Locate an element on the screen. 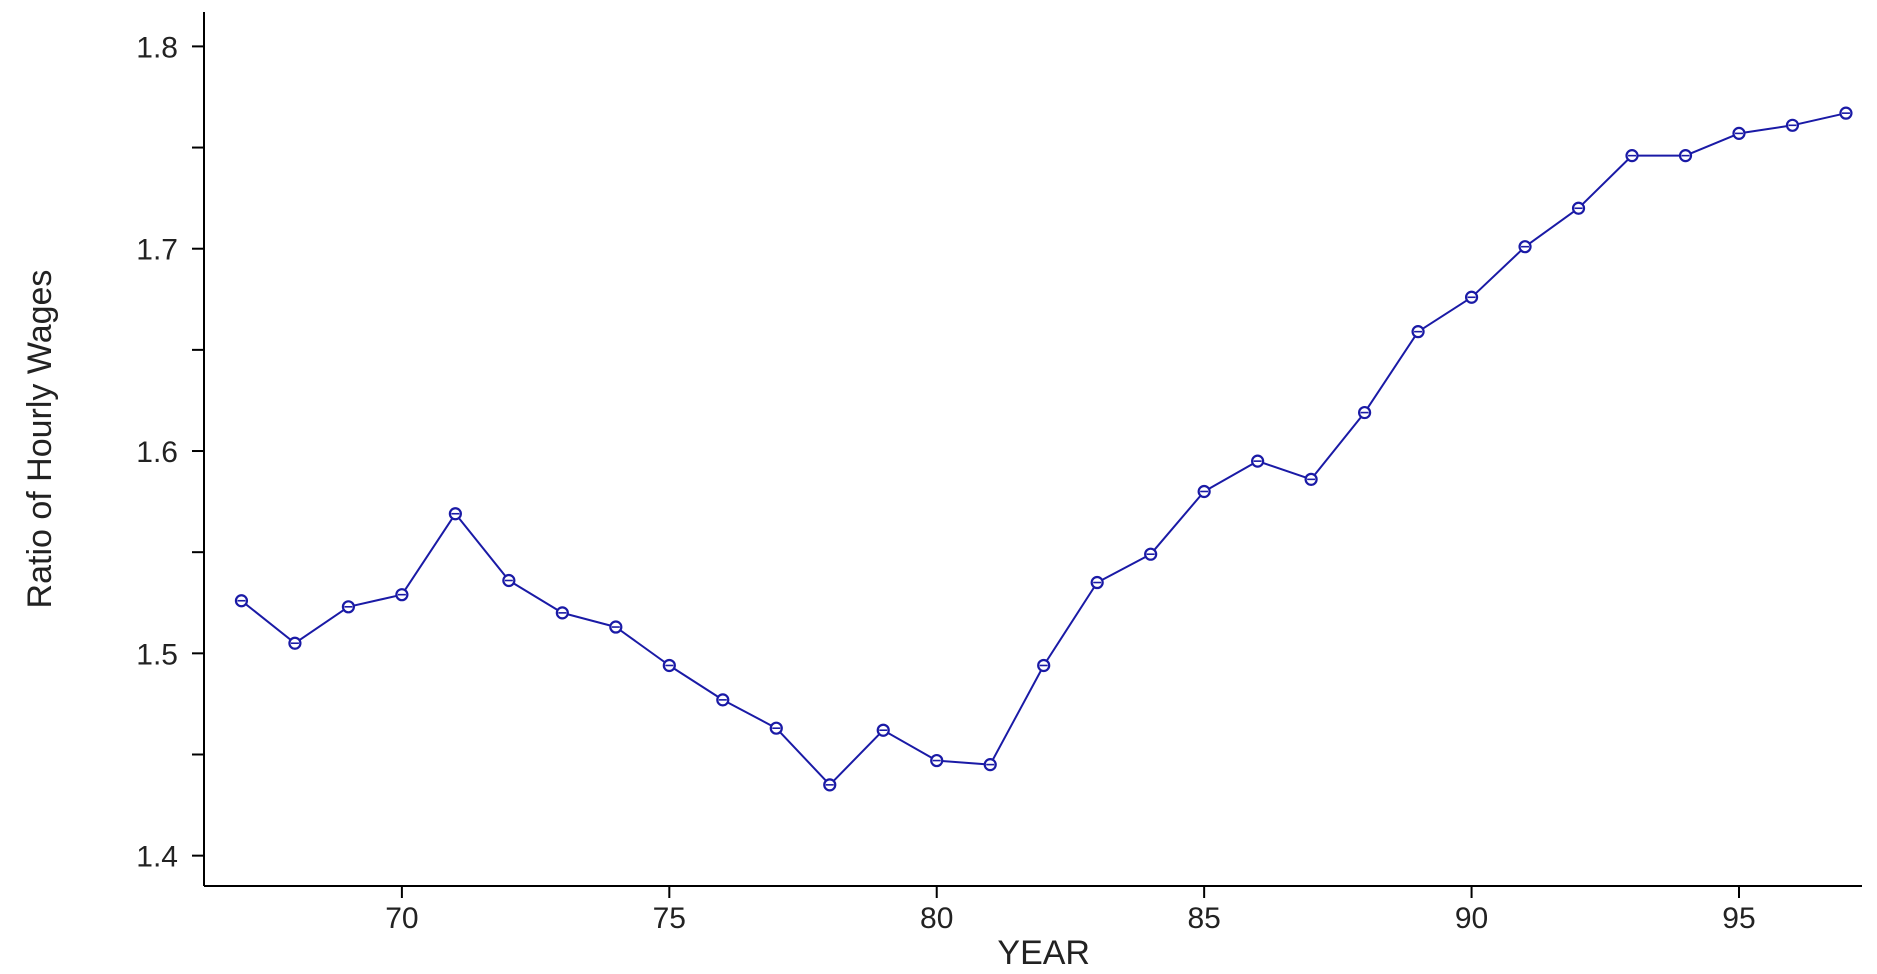 The height and width of the screenshot is (974, 1877). y-tick-label: 1.8 is located at coordinates (157, 47).